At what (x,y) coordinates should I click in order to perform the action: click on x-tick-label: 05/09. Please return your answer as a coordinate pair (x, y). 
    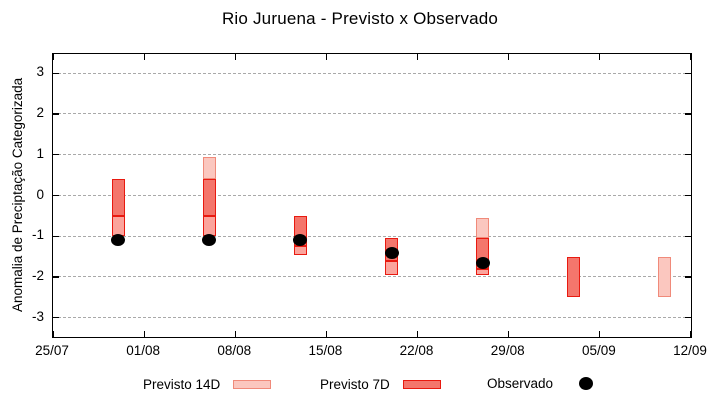
    Looking at the image, I should click on (598, 350).